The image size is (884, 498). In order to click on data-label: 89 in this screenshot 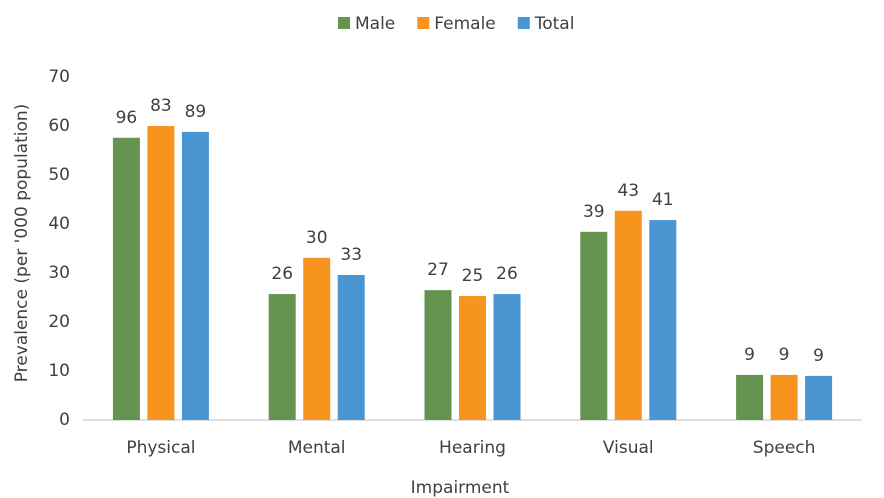, I will do `click(196, 112)`.